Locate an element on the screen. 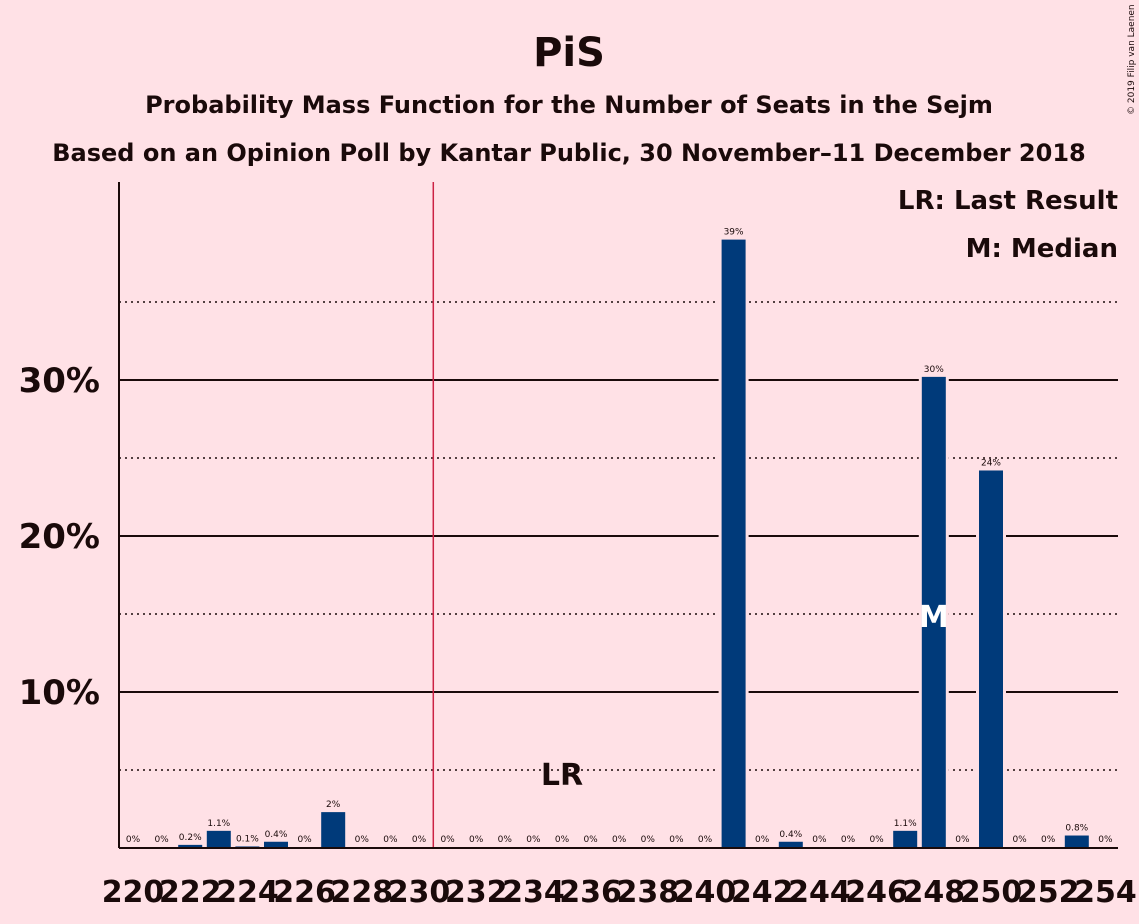  x-tick-label: 232 is located at coordinates (476, 892).